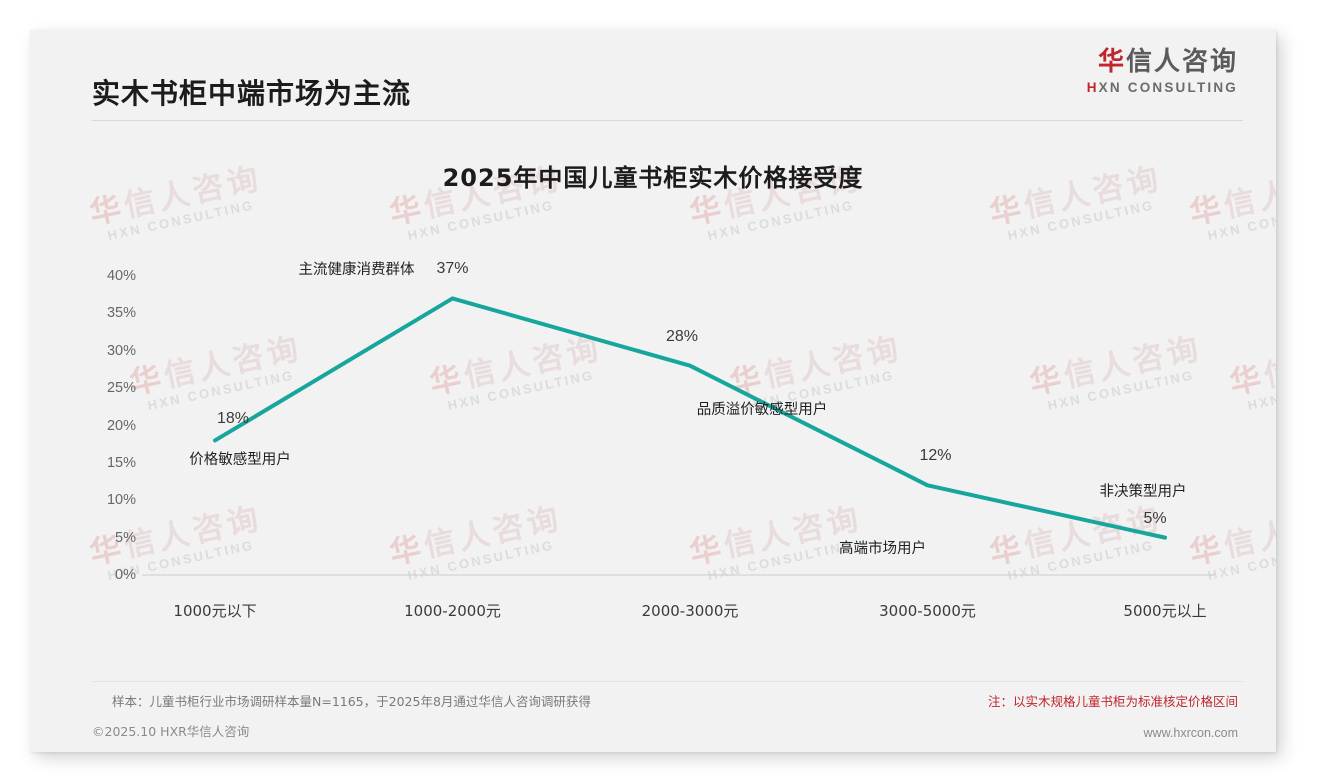  Describe the element at coordinates (762, 409) in the screenshot. I see `point-annotation: 品质溢价敏感型用户` at that location.